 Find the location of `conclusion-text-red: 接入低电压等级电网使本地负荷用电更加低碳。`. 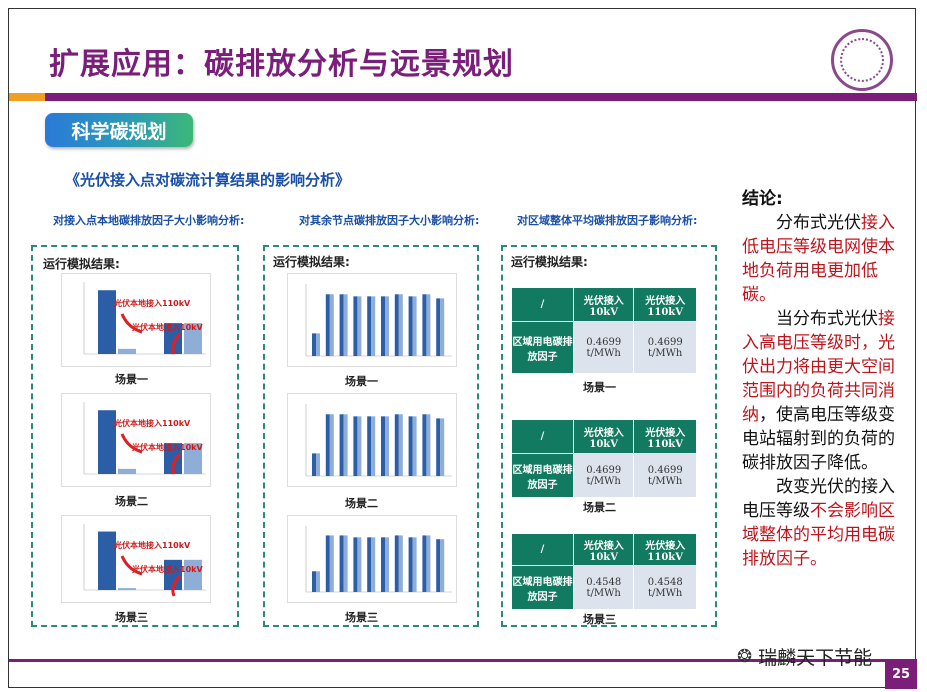

conclusion-text-red: 接入低电压等级电网使本地负荷用电更加低碳。 is located at coordinates (818, 259).